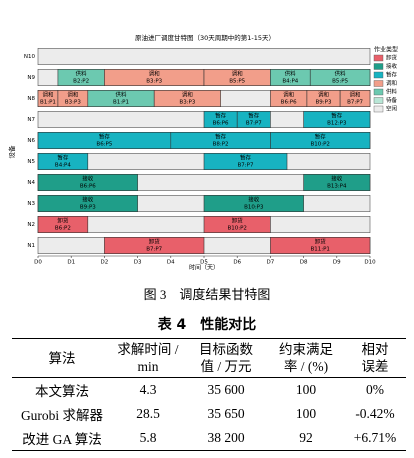 Image resolution: width=414 pixels, height=458 pixels. What do you see at coordinates (237, 263) in the screenshot?
I see `x-tick-label: D6` at bounding box center [237, 263].